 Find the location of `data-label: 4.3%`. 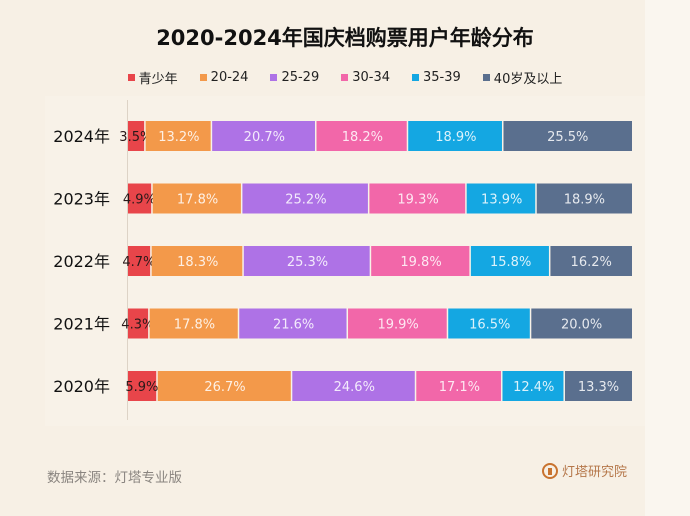

data-label: 4.3% is located at coordinates (137, 325).